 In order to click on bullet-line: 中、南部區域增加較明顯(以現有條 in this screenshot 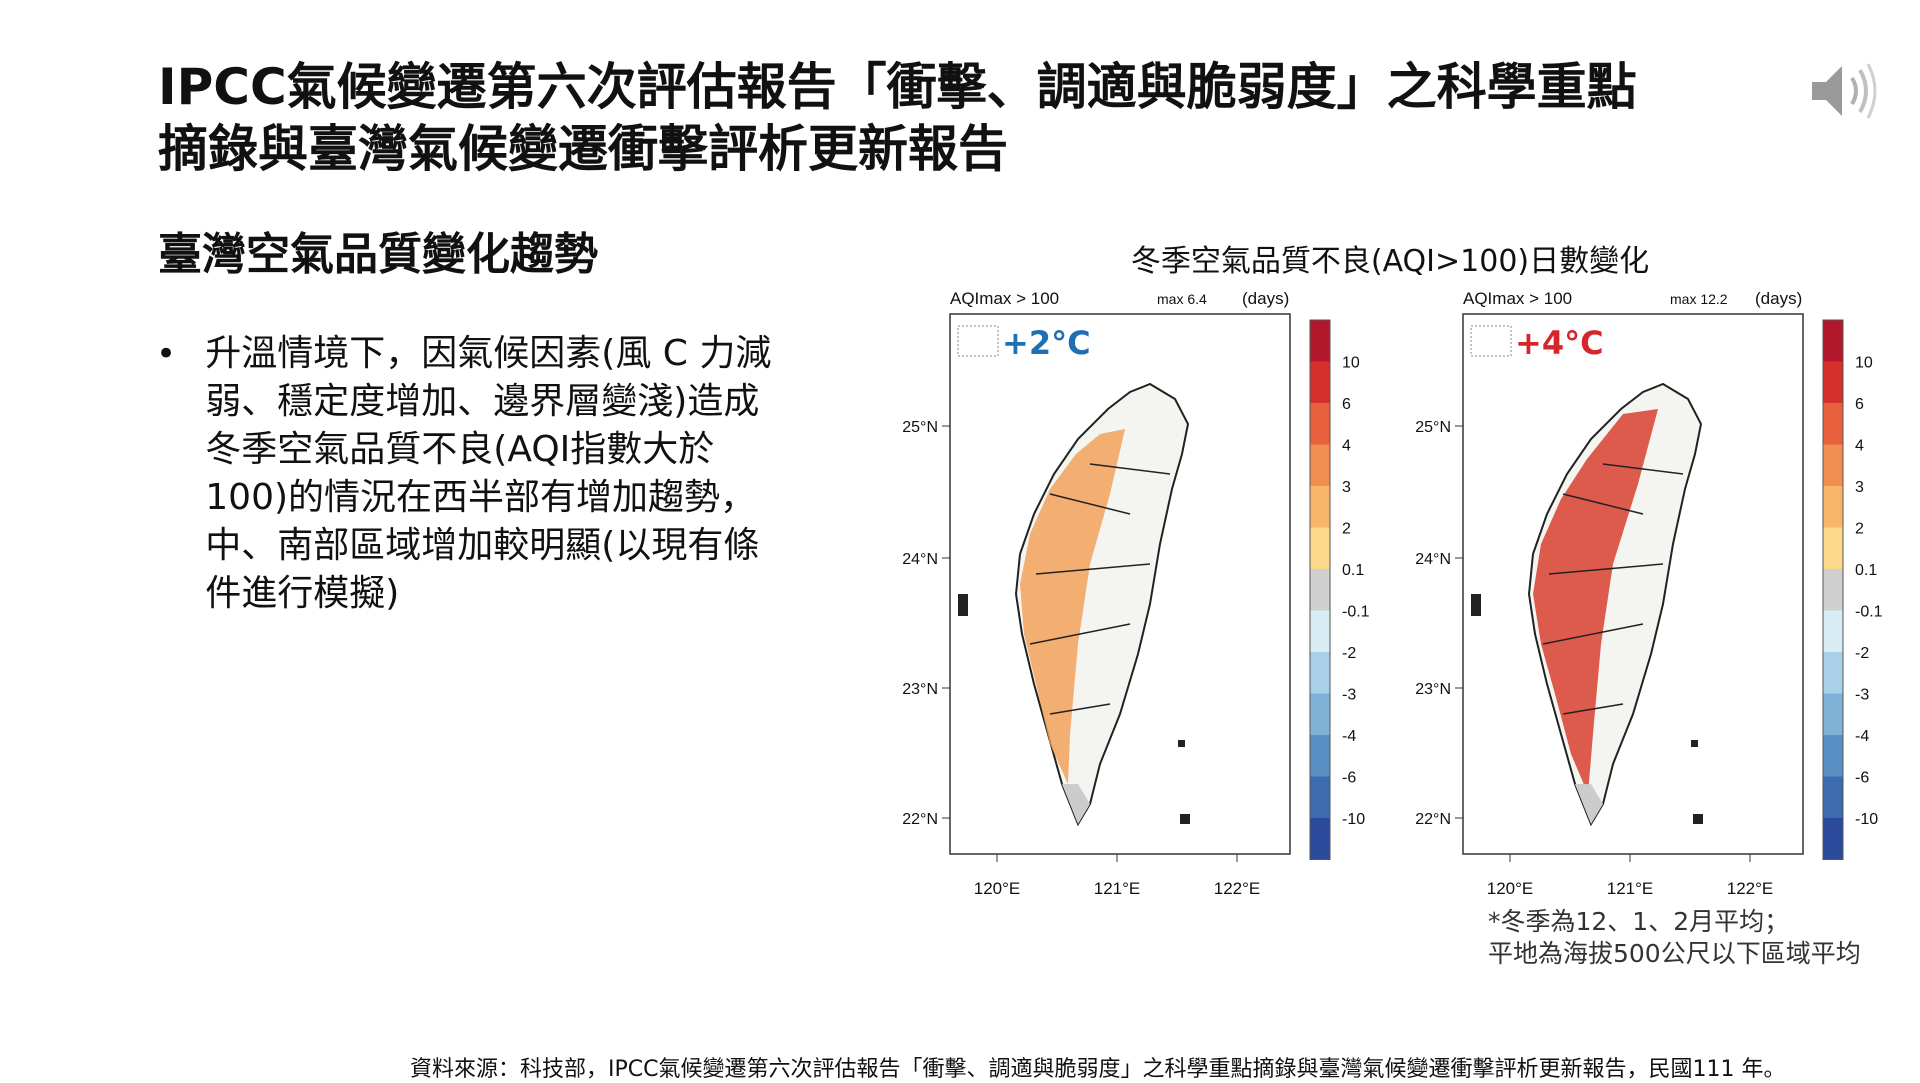, I will do `click(482, 545)`.